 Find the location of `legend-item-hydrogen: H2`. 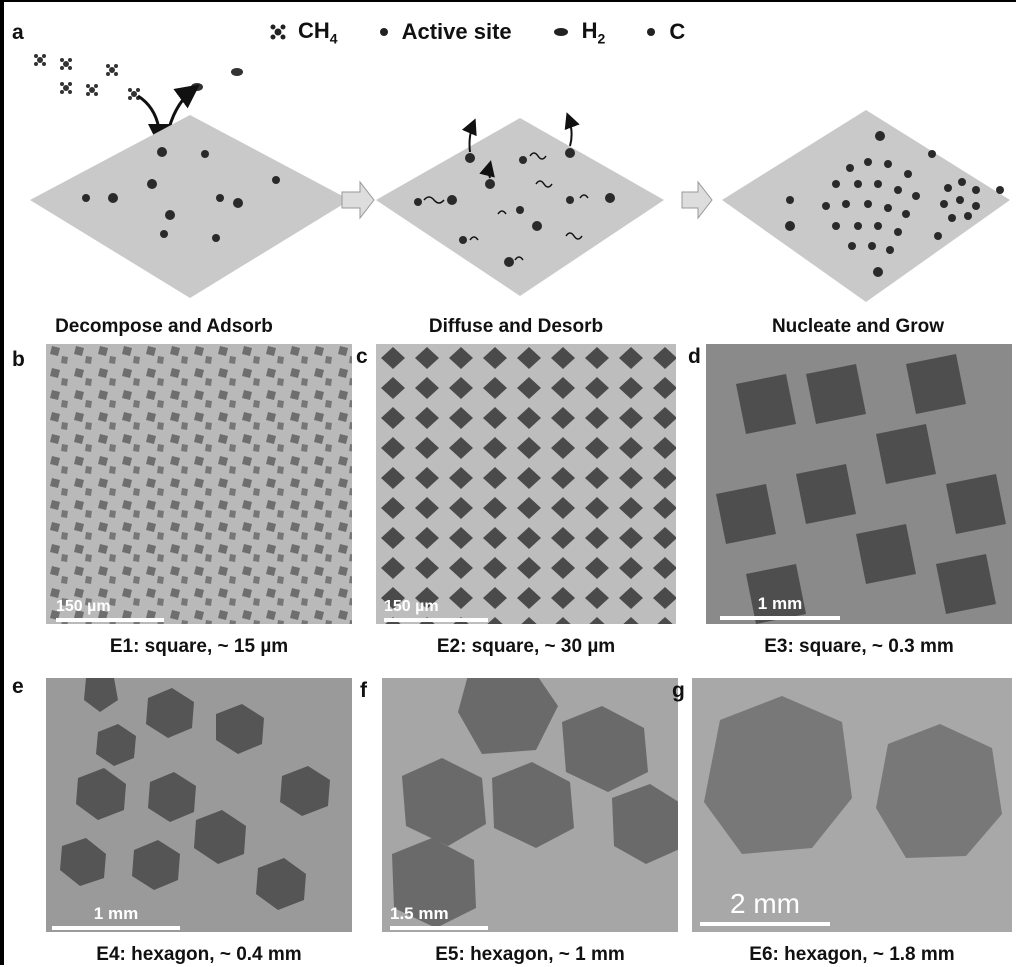

legend-item-hydrogen: H2 is located at coordinates (579, 32).